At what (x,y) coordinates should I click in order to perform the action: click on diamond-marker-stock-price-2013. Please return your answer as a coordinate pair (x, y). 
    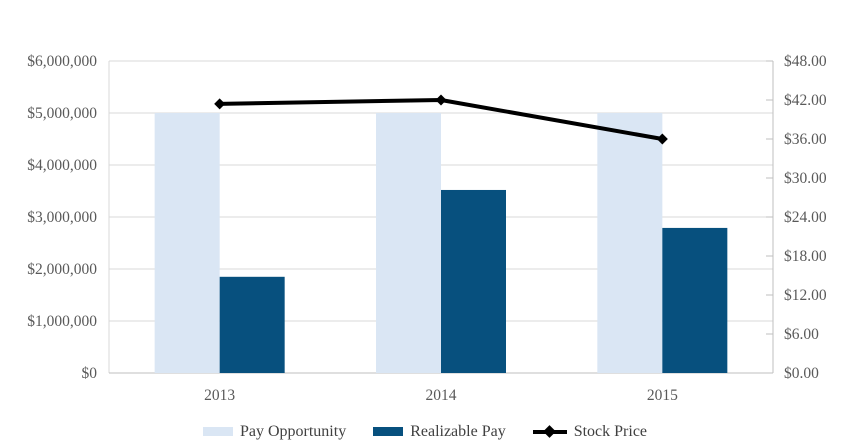
    Looking at the image, I should click on (220, 104).